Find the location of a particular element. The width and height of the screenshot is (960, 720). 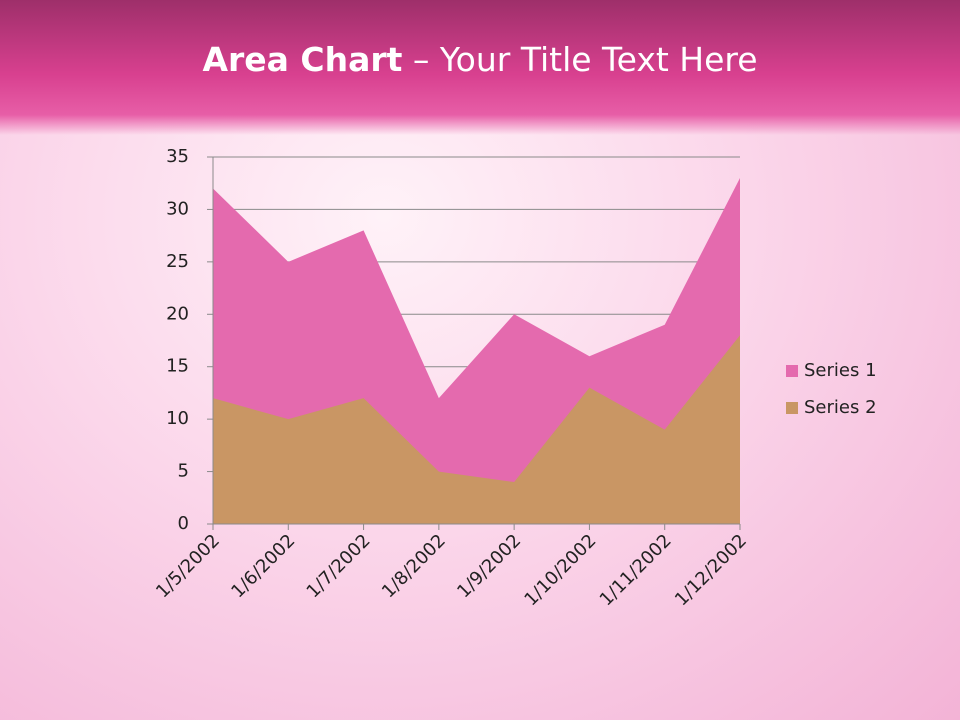

x-tick-label: 1/11/2002 is located at coordinates (636, 570).